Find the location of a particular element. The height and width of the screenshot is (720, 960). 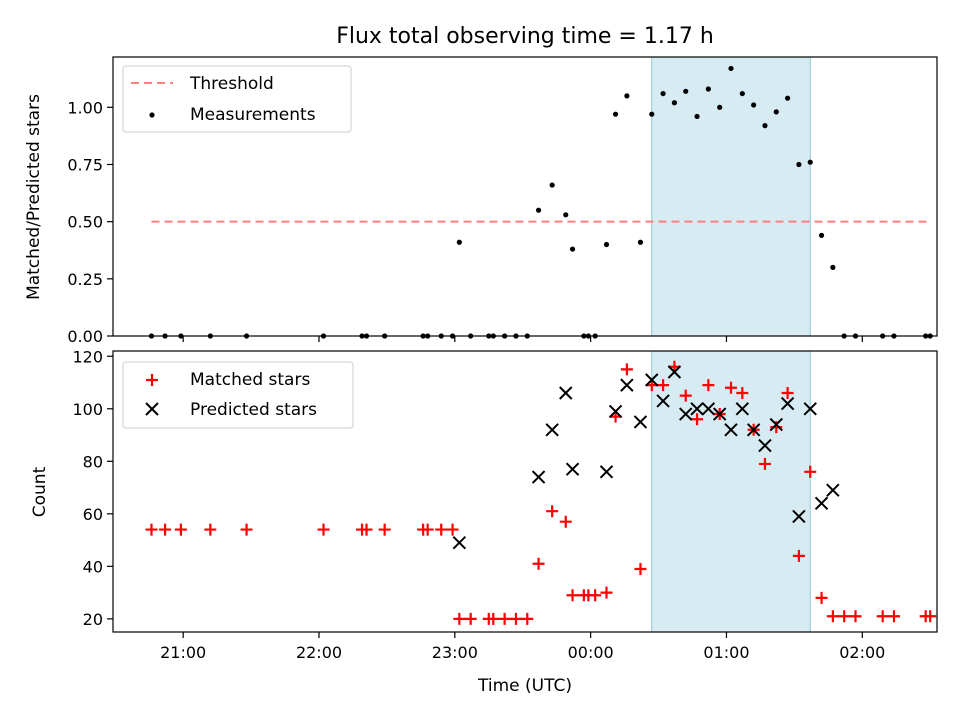

bottom-y-tick-label: 100 is located at coordinates (87, 409).